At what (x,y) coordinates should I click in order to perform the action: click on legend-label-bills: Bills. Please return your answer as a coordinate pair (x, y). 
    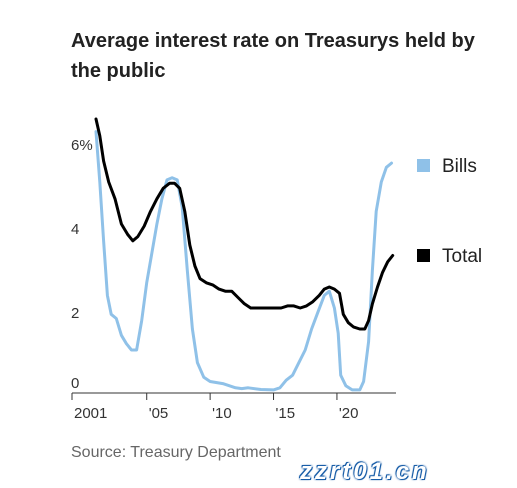
    Looking at the image, I should click on (459, 166).